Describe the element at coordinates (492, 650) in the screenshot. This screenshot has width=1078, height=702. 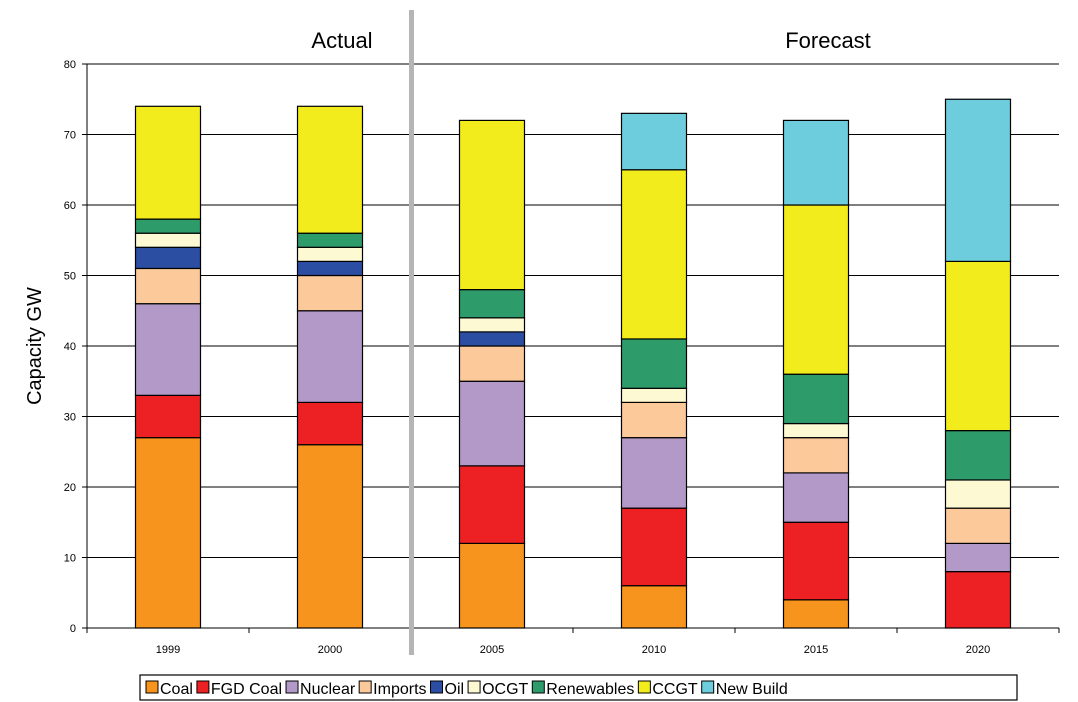
I see `x-tick-label: 2005` at that location.